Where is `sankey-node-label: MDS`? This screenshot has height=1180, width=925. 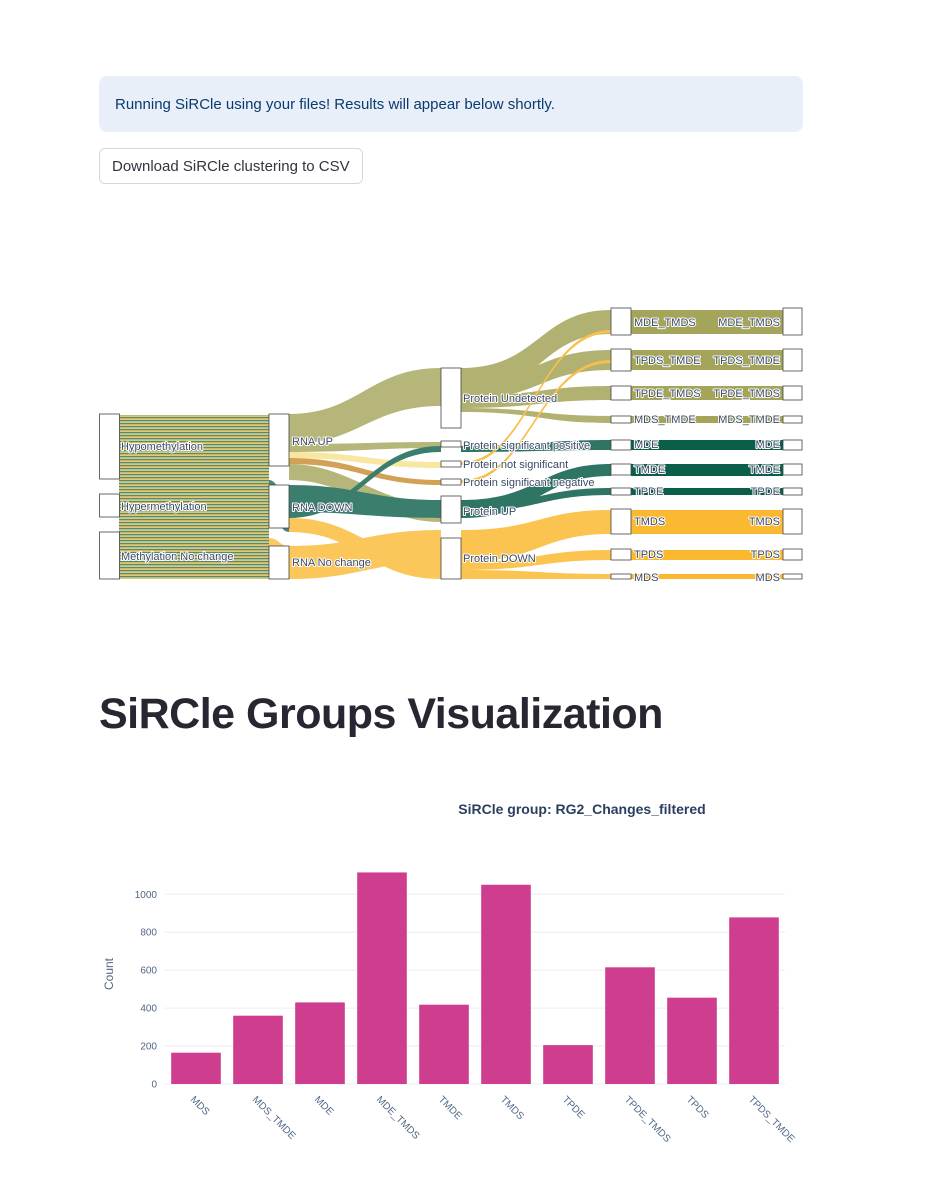 sankey-node-label: MDS is located at coordinates (768, 578).